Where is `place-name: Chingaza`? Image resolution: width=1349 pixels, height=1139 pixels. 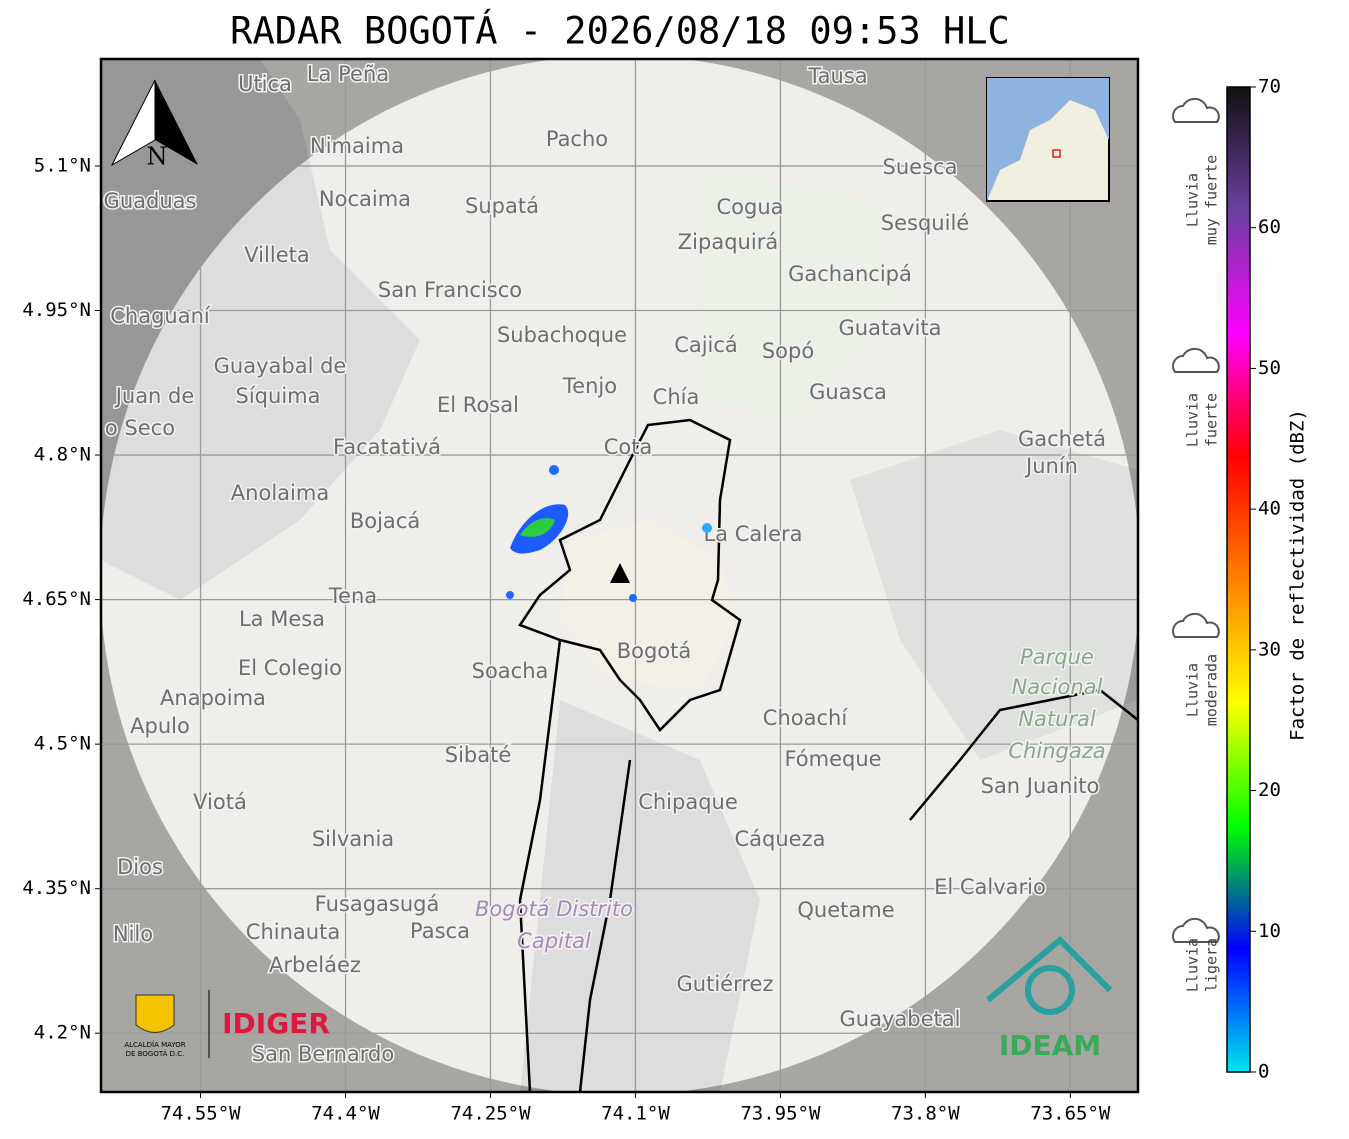
place-name: Chingaza is located at coordinates (1056, 751).